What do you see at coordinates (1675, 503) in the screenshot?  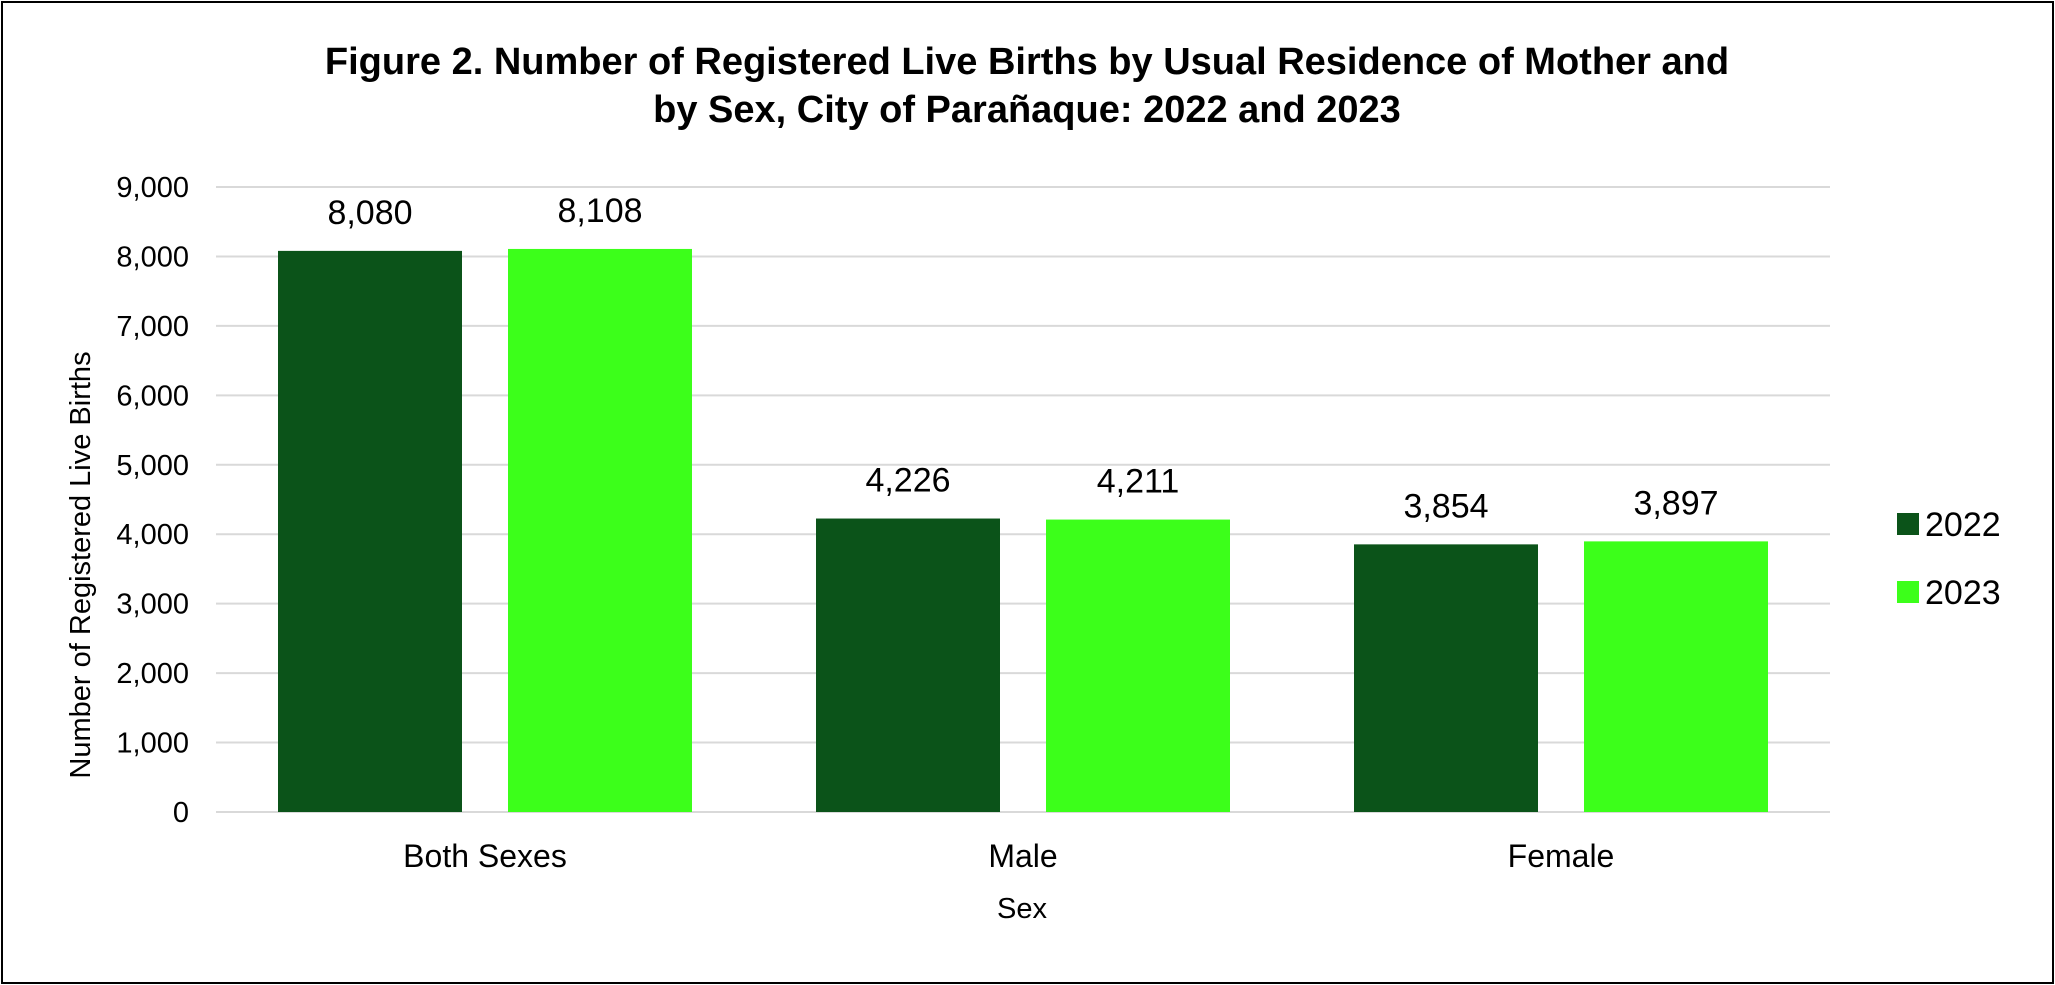 I see `data-label: 3,897` at bounding box center [1675, 503].